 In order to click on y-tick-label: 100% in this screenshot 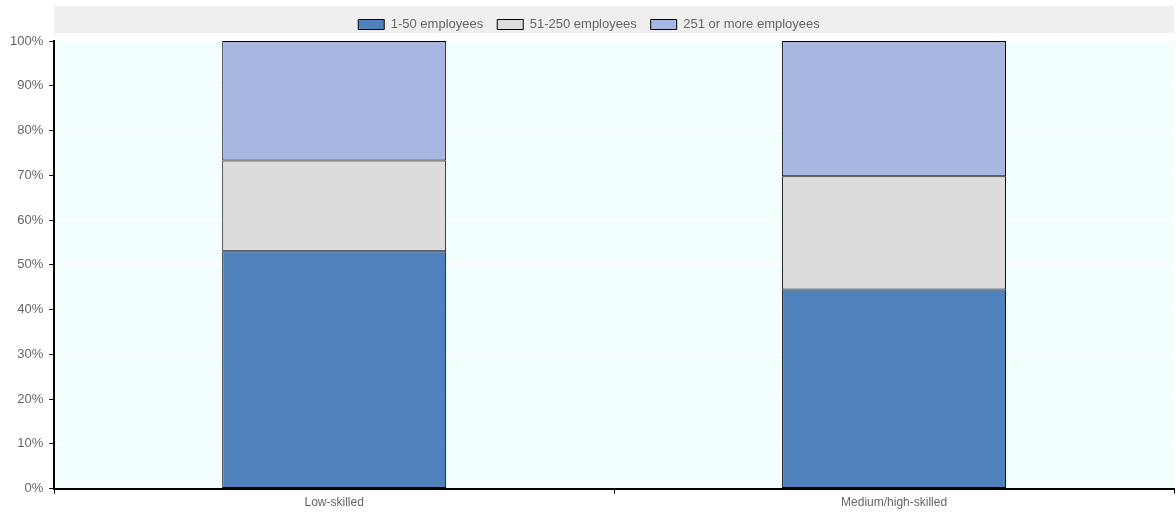, I will do `click(27, 40)`.